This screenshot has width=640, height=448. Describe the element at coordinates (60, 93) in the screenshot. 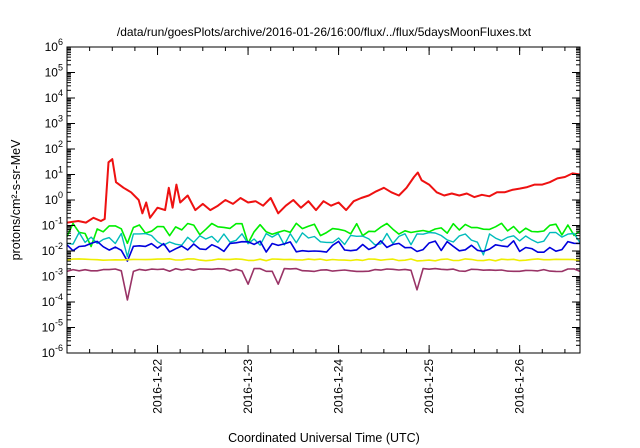

I see `y-tick-exponent: 4` at that location.